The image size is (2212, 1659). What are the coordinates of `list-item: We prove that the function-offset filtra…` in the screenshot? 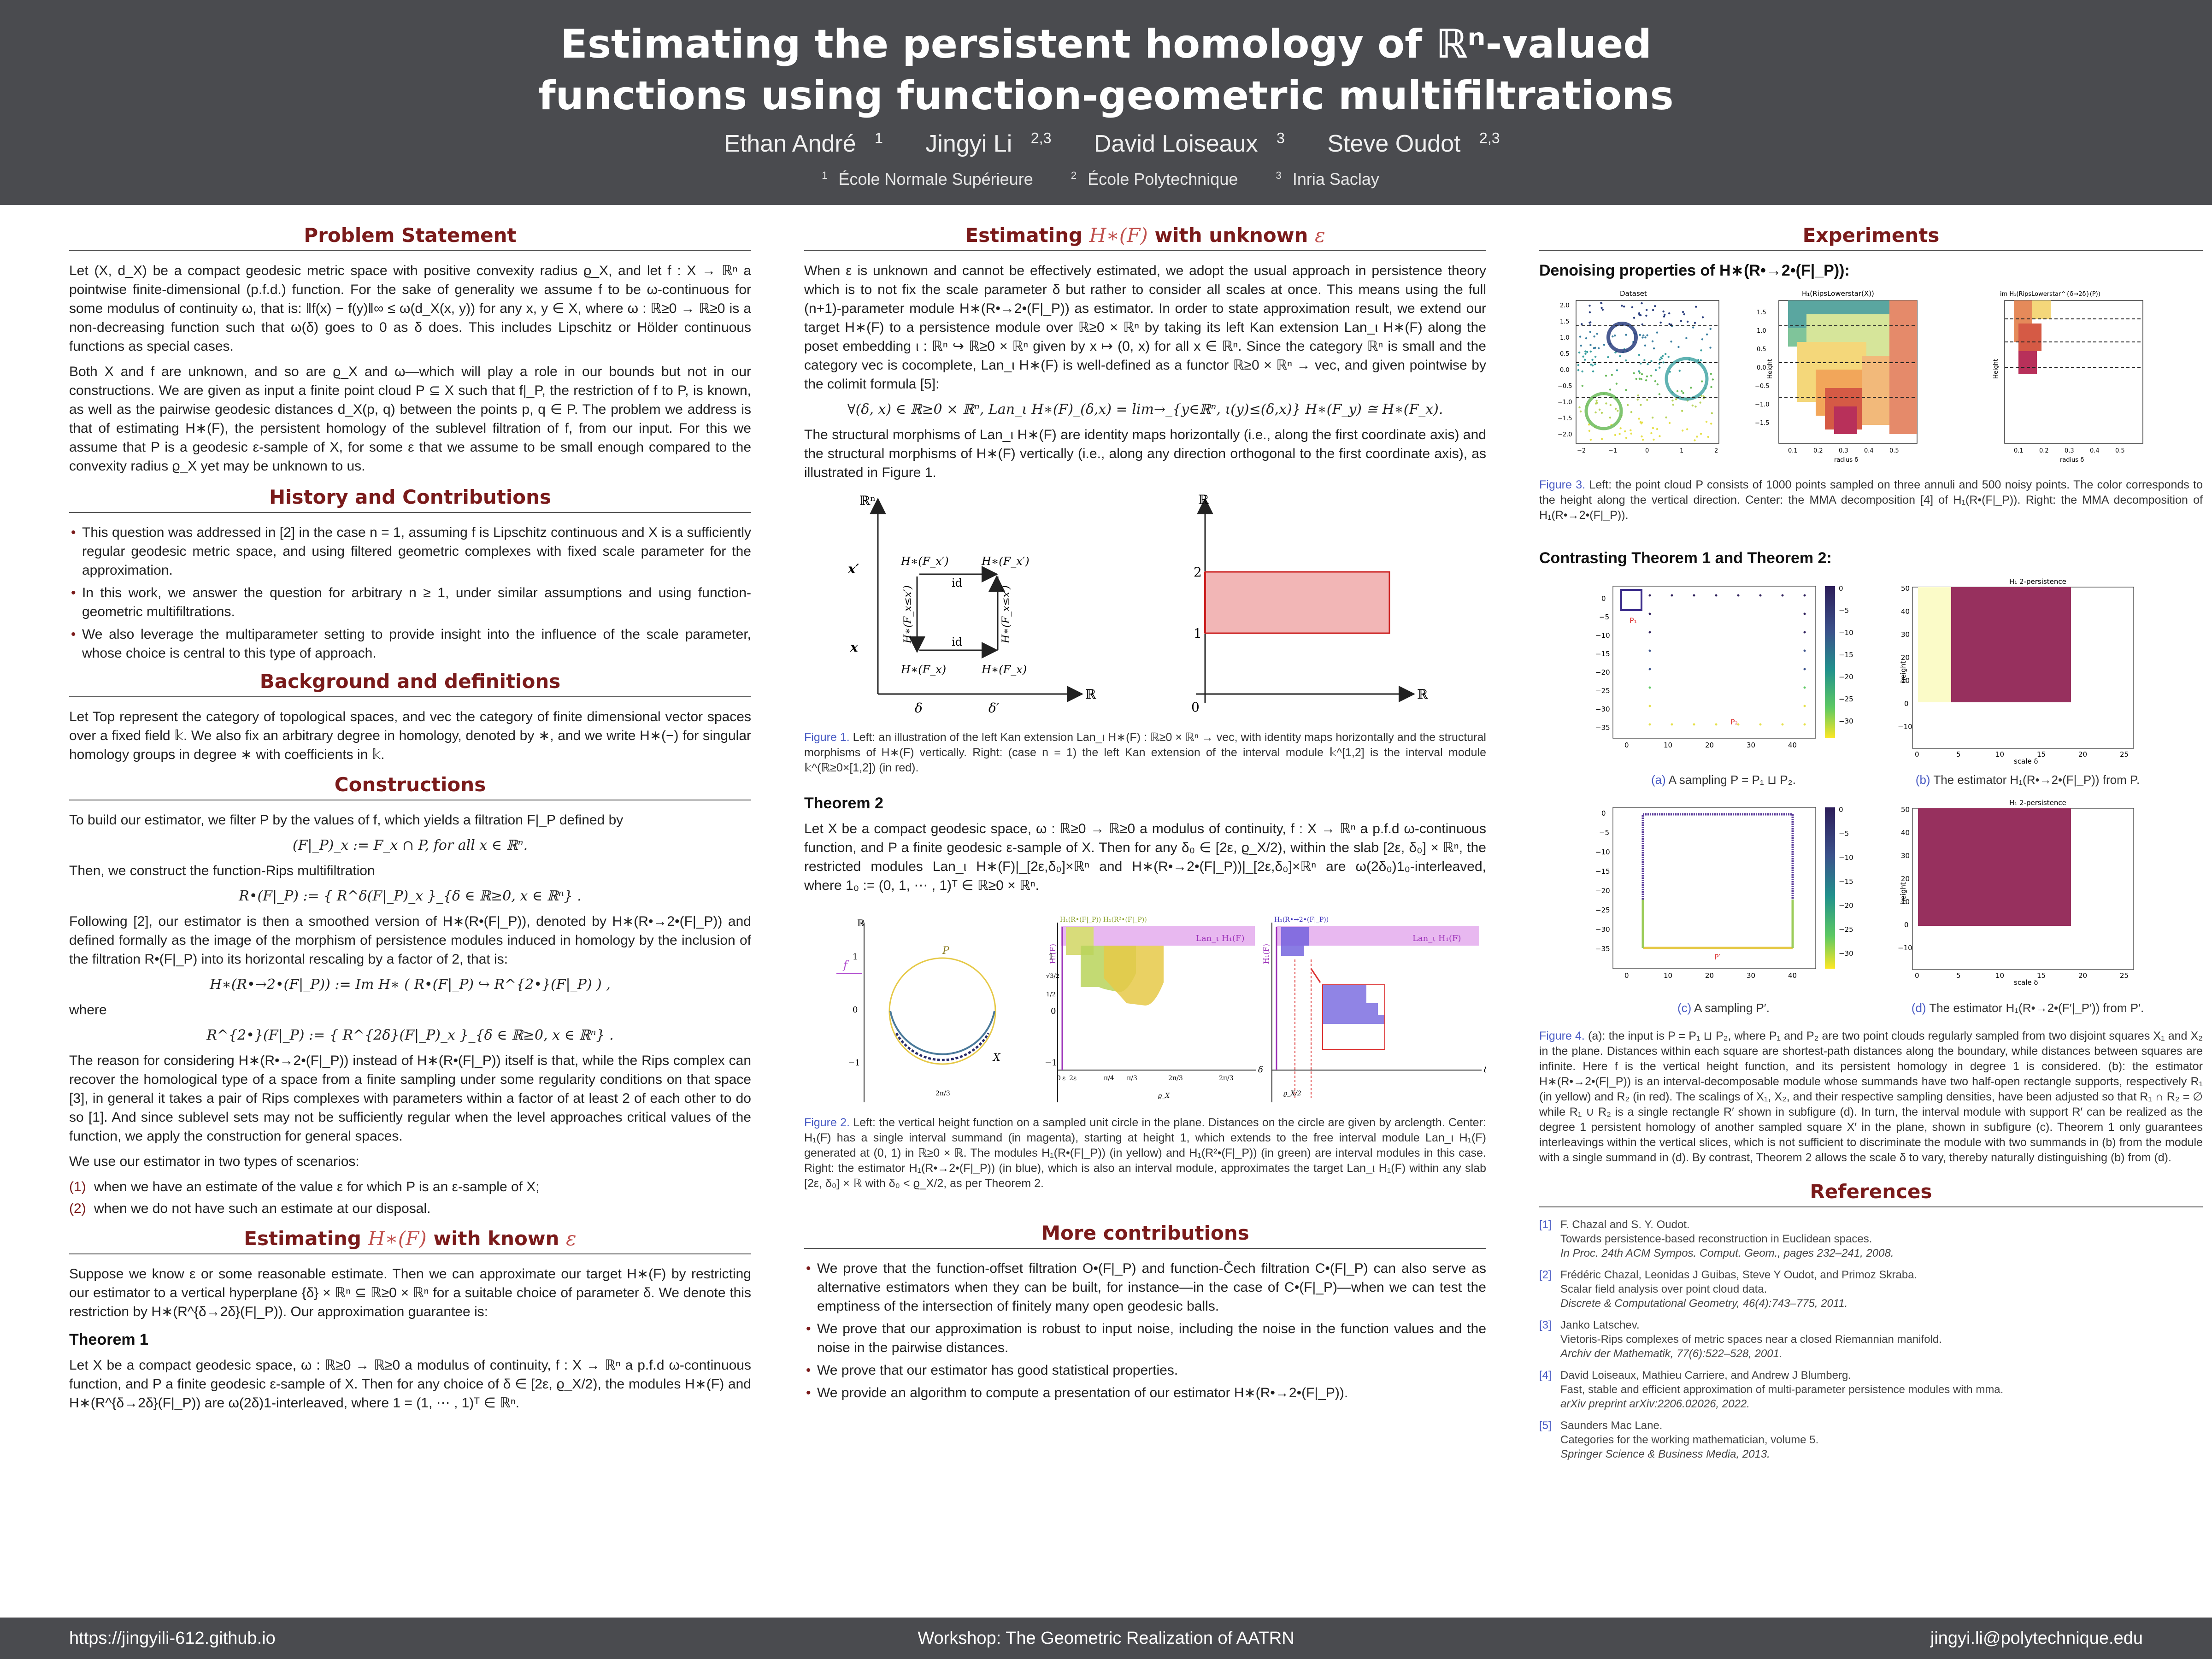 It's located at (1145, 1287).